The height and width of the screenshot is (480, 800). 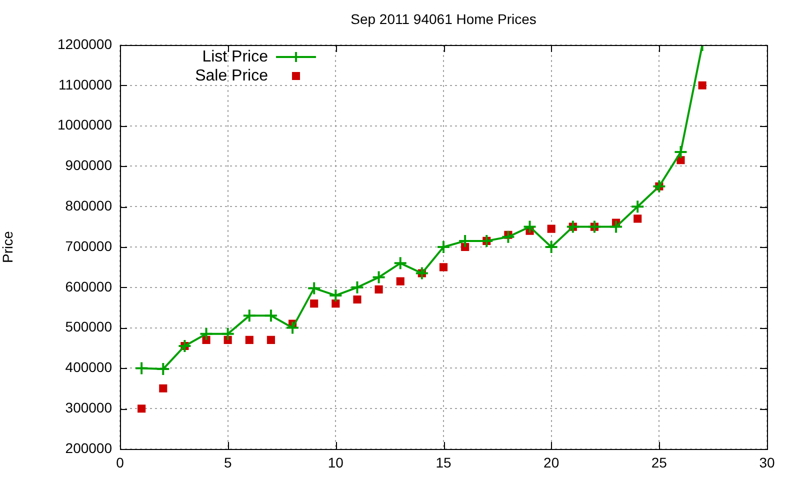 What do you see at coordinates (336, 462) in the screenshot?
I see `x-tick-label: 10` at bounding box center [336, 462].